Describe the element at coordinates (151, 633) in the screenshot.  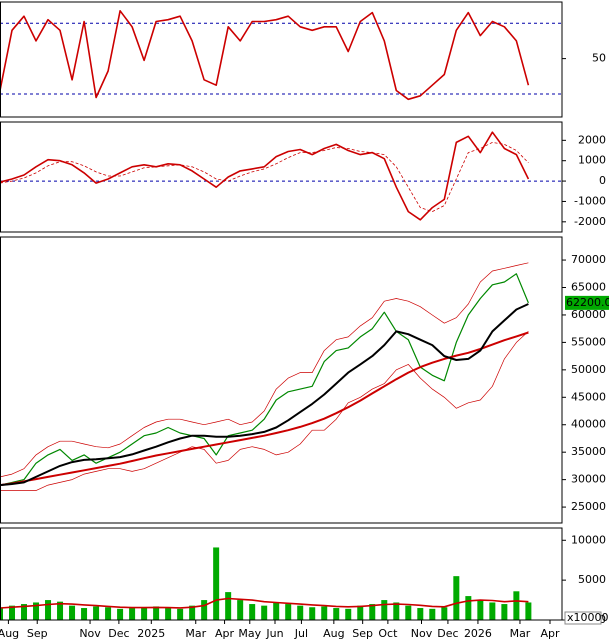
I see `x-tick-label: 2025` at that location.